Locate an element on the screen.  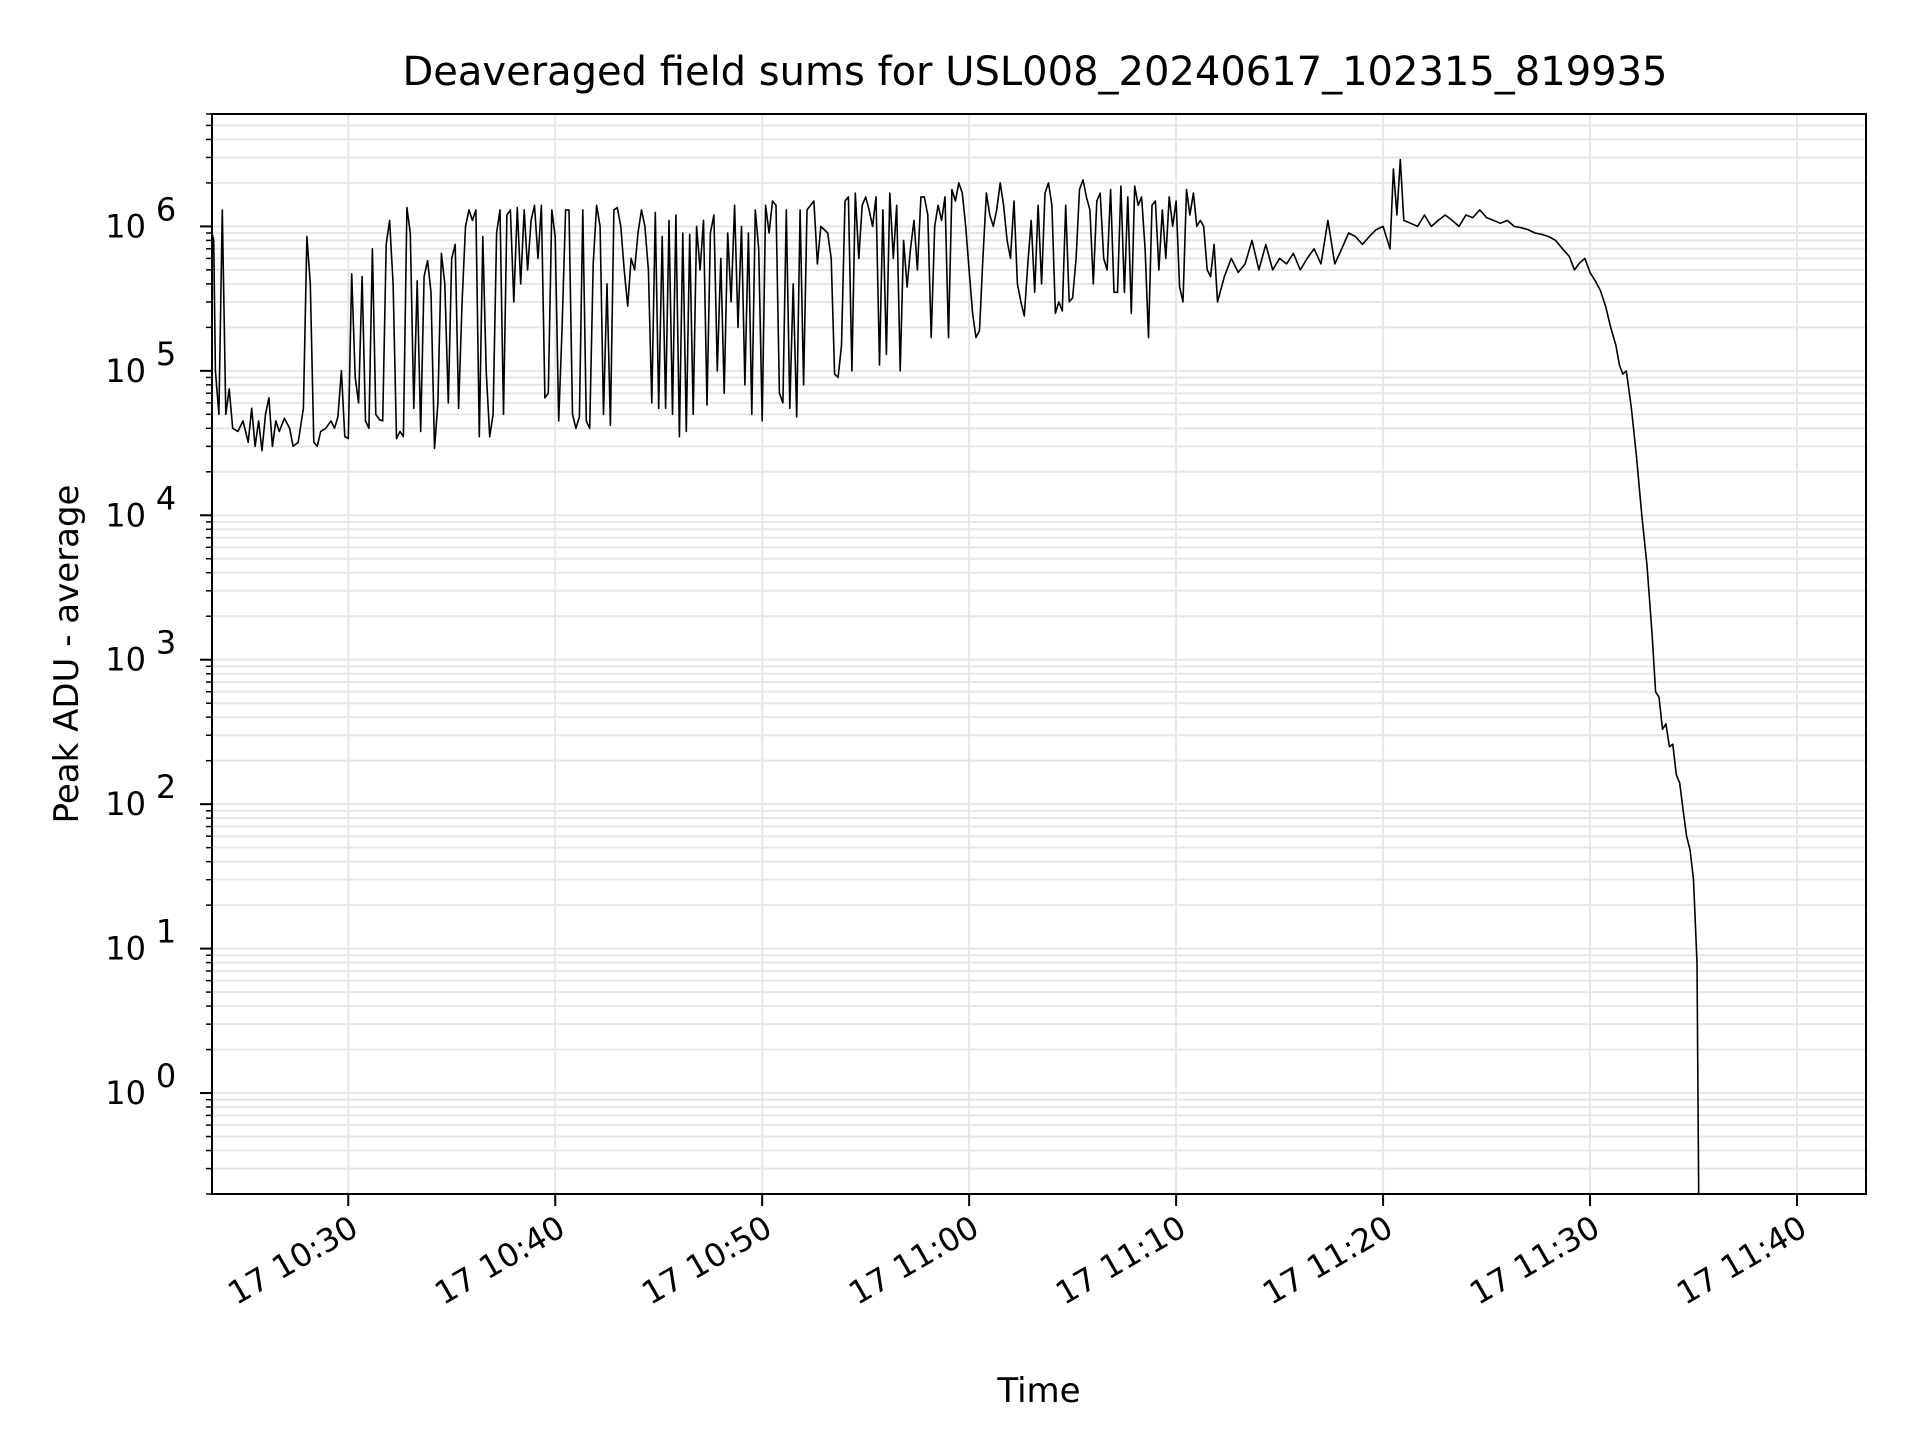
y-tick-exponent: 0 is located at coordinates (166, 1076).